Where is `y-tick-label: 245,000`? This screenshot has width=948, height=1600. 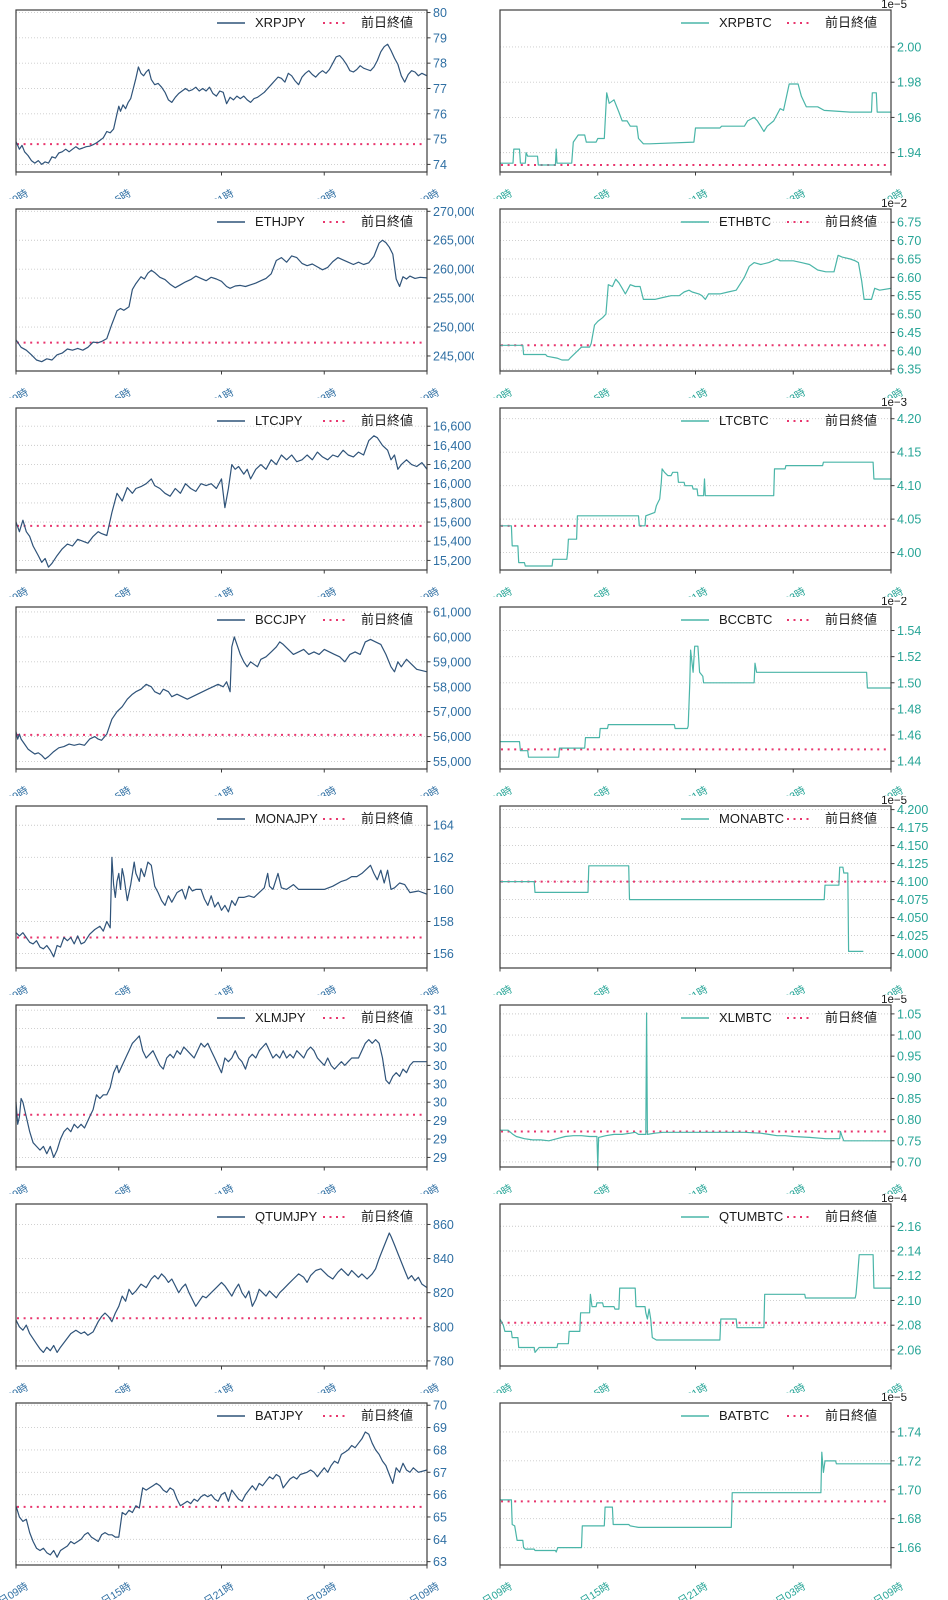
y-tick-label: 245,000 is located at coordinates (453, 356).